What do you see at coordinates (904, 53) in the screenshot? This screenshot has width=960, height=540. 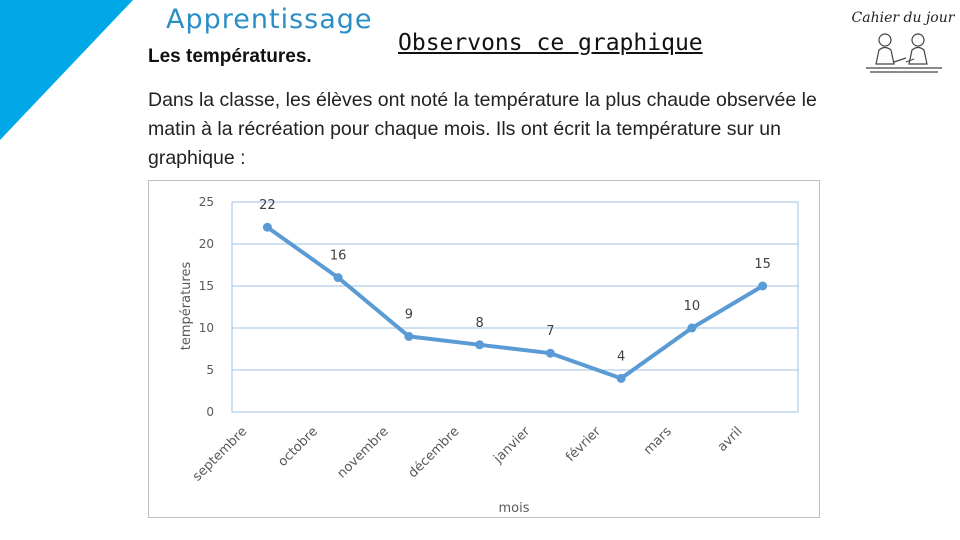 I see `children-writing-icon` at bounding box center [904, 53].